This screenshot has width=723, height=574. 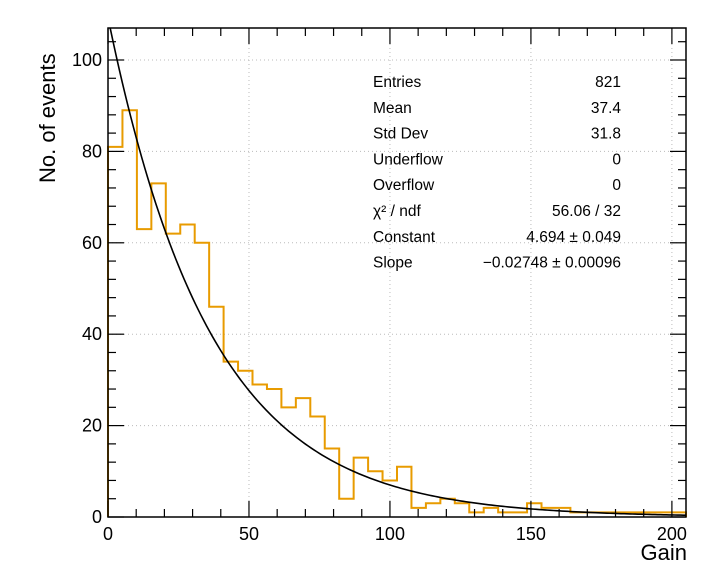 What do you see at coordinates (92, 426) in the screenshot?
I see `y-tick-label: 20` at bounding box center [92, 426].